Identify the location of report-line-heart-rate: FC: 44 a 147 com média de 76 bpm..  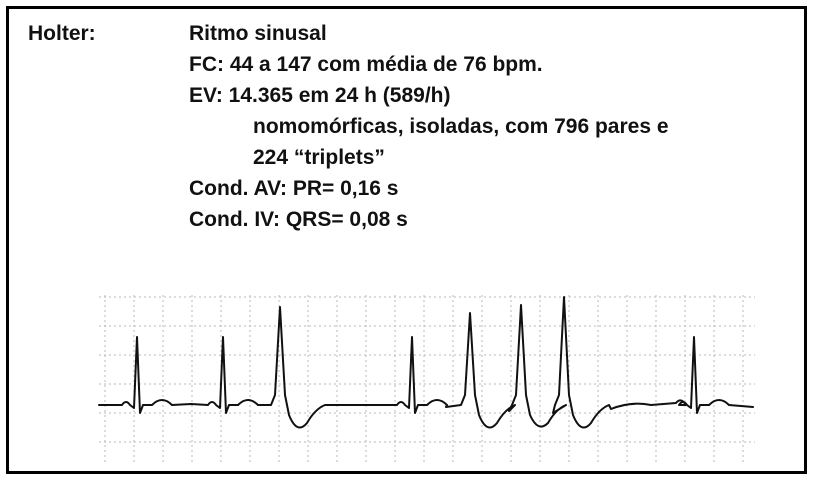
(366, 64).